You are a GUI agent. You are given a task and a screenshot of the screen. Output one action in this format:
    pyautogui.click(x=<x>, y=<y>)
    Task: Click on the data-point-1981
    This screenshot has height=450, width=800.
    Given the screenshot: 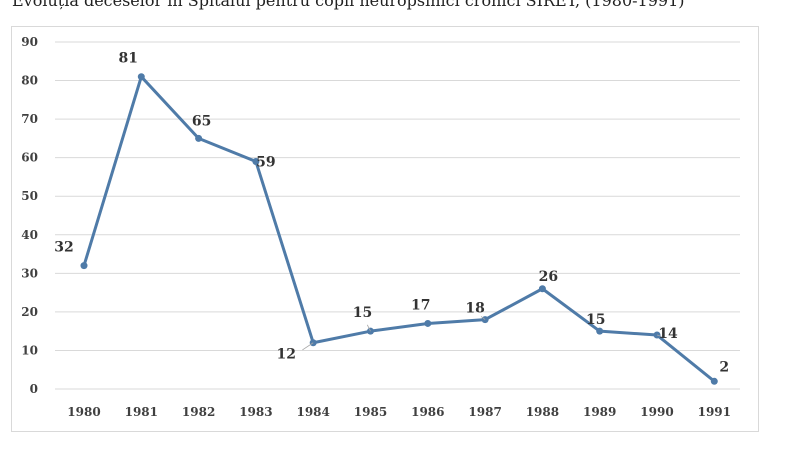 What is the action you would take?
    pyautogui.click(x=141, y=77)
    